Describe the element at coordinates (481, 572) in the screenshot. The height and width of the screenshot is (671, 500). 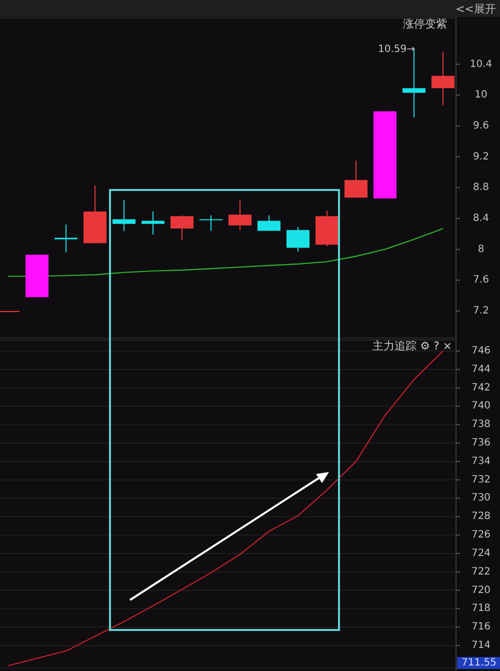
I see `y-tick-label: 722` at that location.